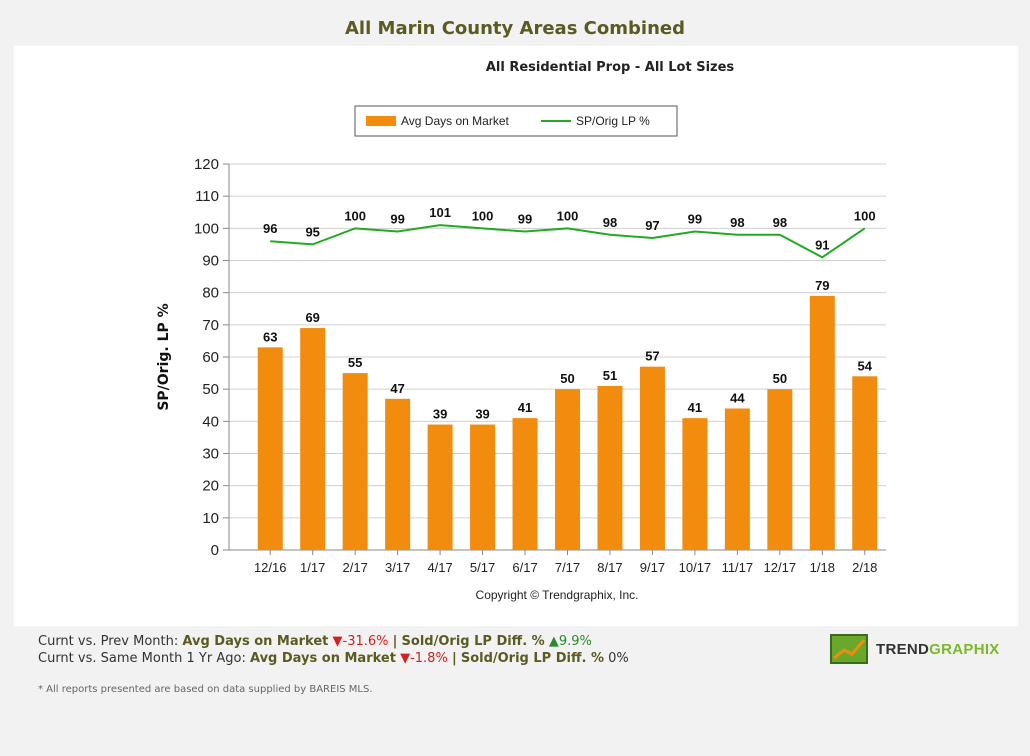 The width and height of the screenshot is (1030, 756). Describe the element at coordinates (822, 285) in the screenshot. I see `bar-data-label: 79` at that location.